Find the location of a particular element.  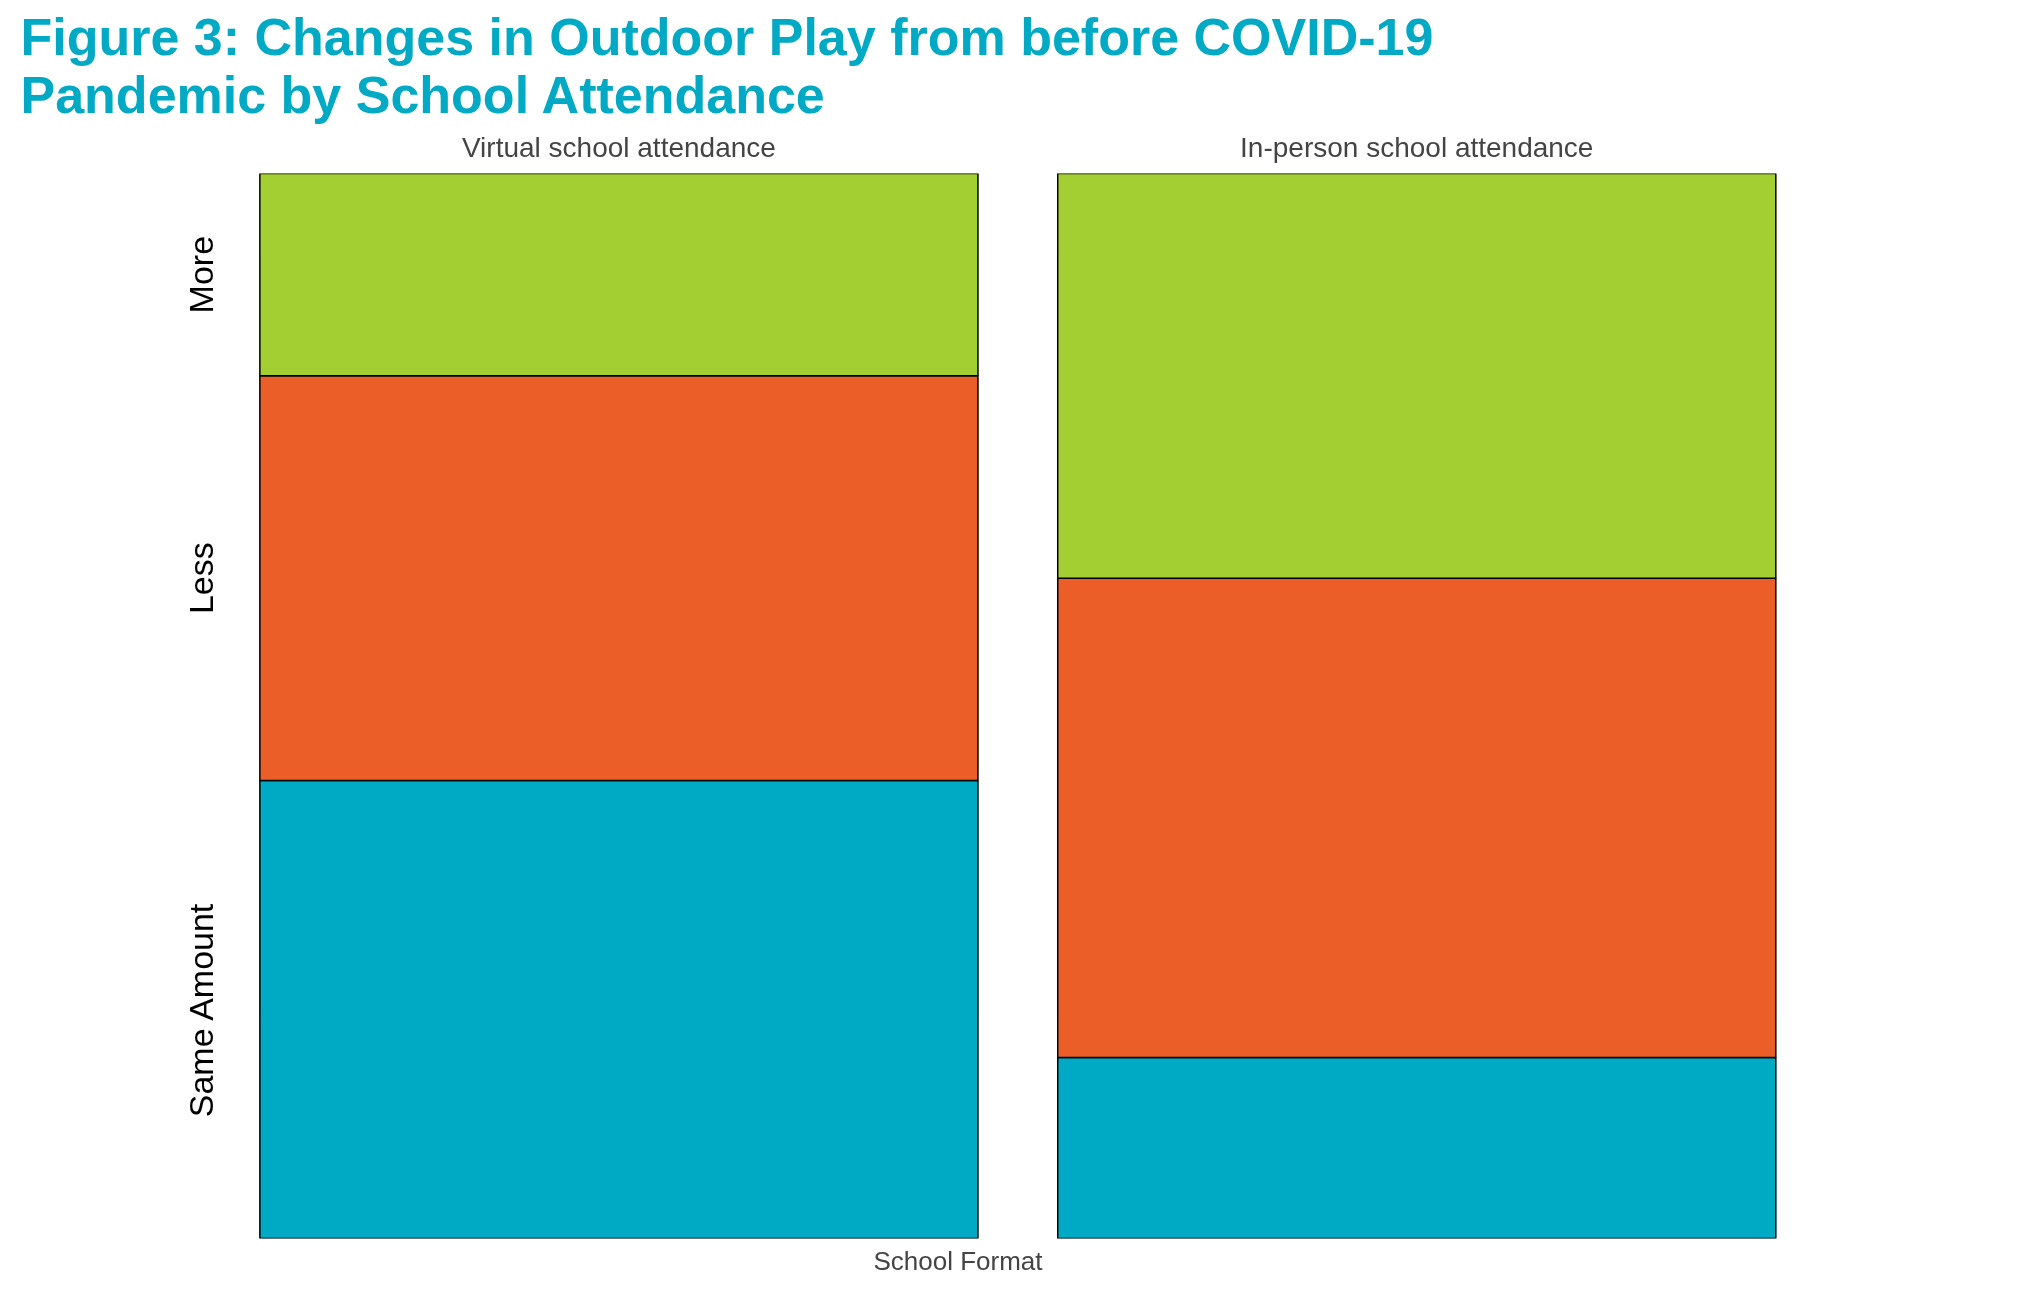

chart-title: Figure 3: Changes in Outdoor Play from before COVID-19 Pandemic by School Attendance is located at coordinates (727, 65).